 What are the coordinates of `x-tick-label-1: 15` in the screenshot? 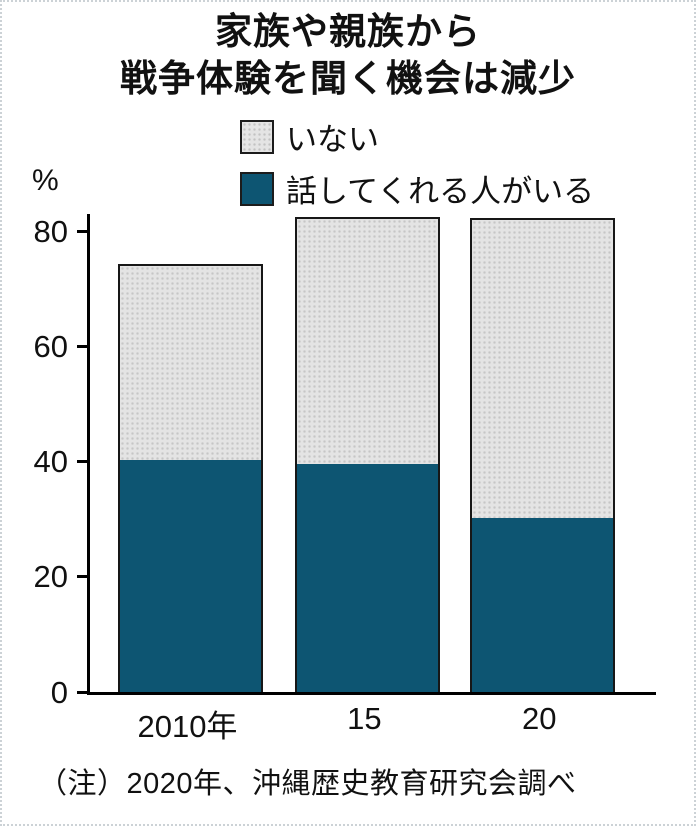 It's located at (364, 718).